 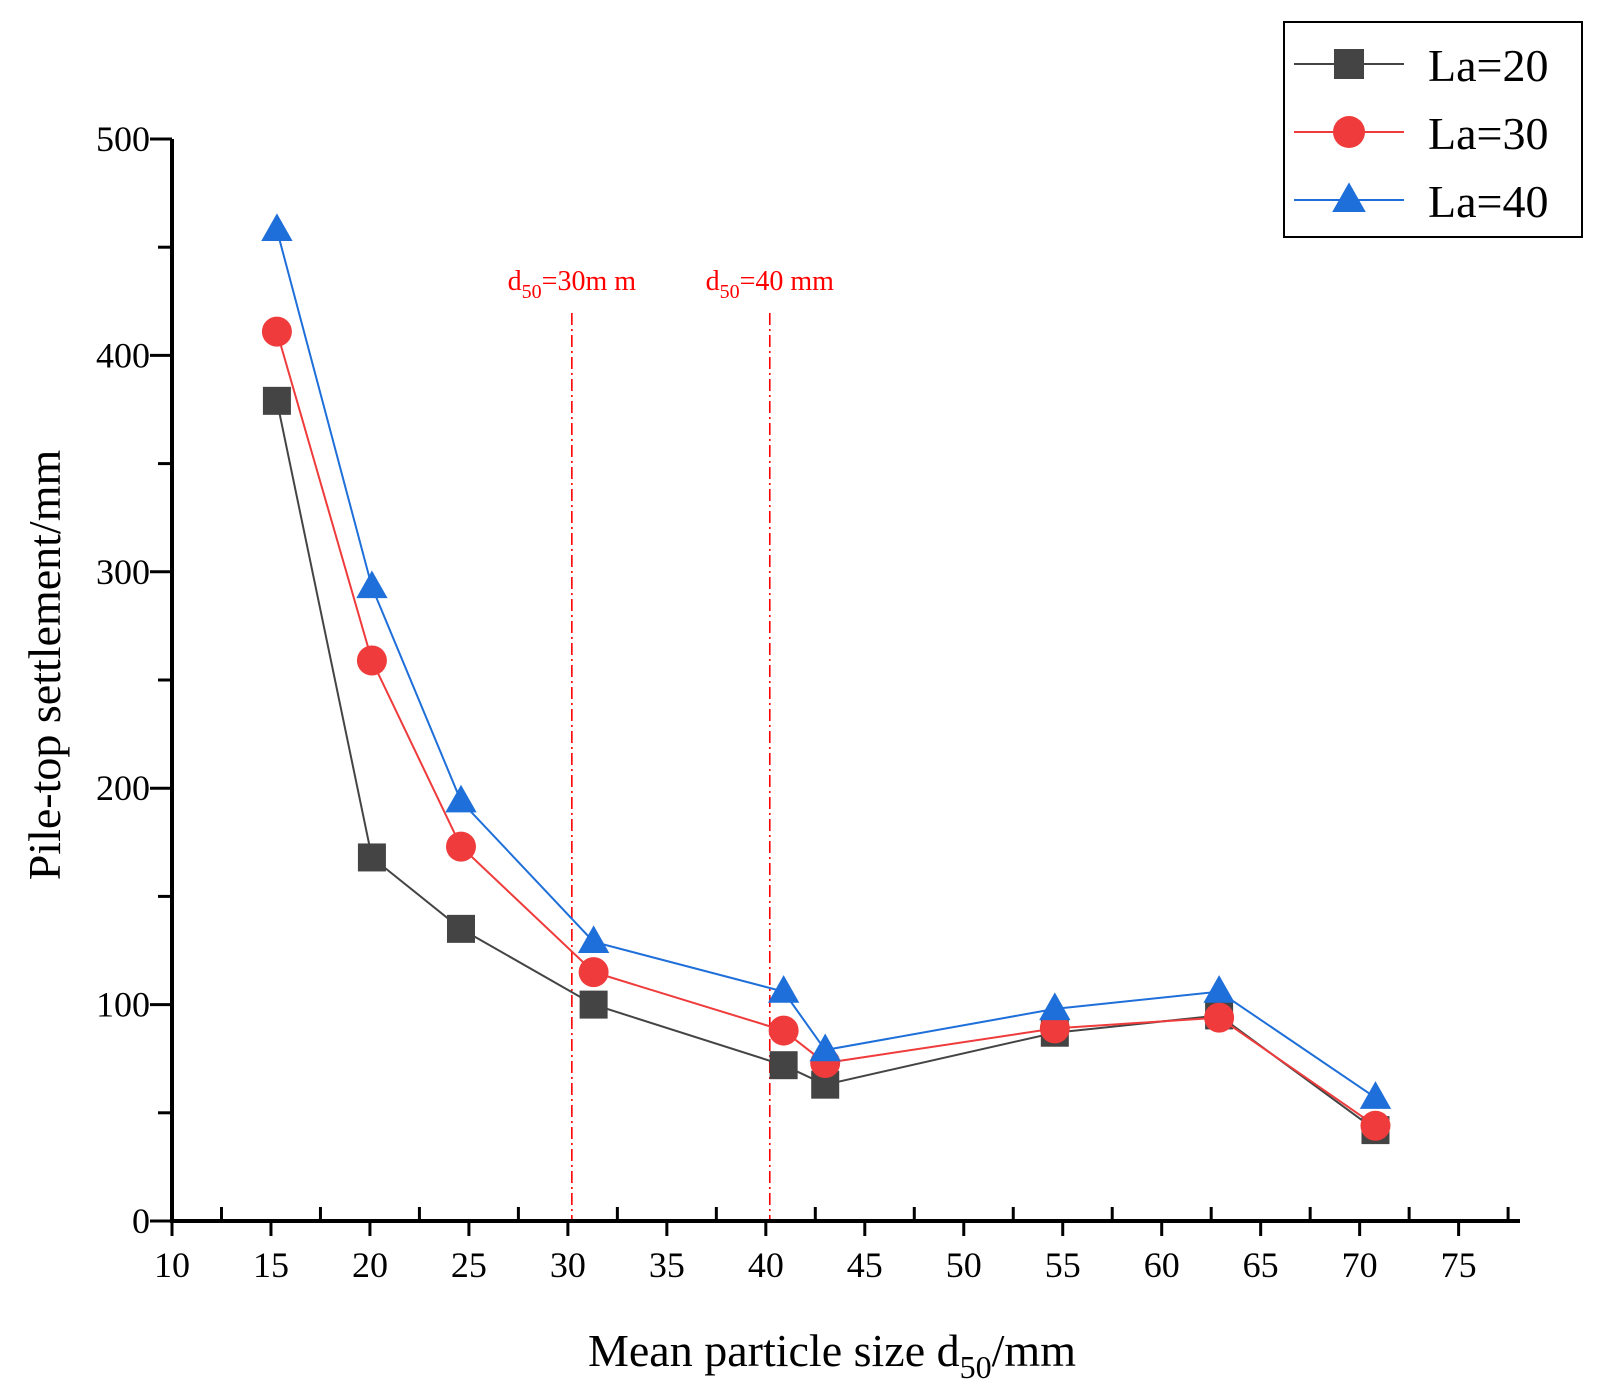 What do you see at coordinates (123, 355) in the screenshot?
I see `y-tick-label: 400` at bounding box center [123, 355].